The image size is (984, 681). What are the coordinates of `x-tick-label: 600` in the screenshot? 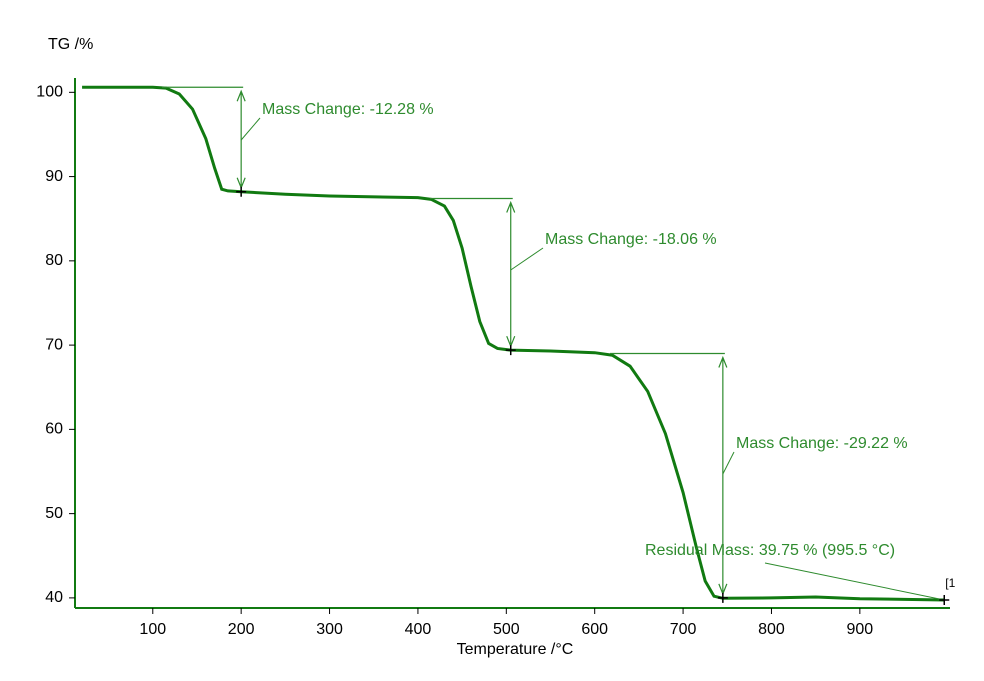 It's located at (594, 629).